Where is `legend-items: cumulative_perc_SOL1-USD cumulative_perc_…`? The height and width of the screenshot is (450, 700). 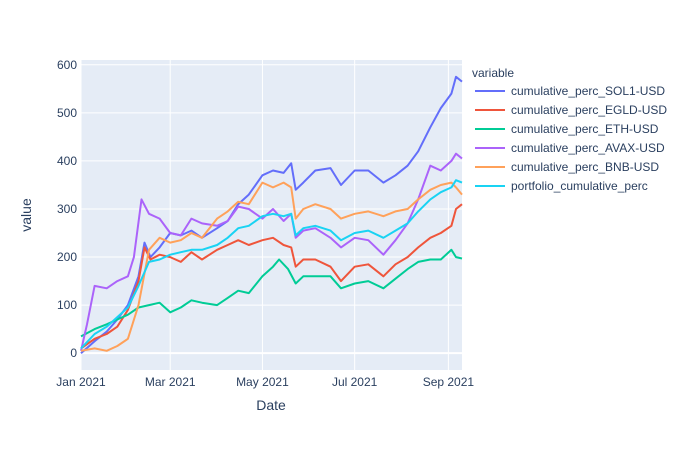
legend-items: cumulative_perc_SOL1-USD cumulative_perc_… is located at coordinates (571, 138).